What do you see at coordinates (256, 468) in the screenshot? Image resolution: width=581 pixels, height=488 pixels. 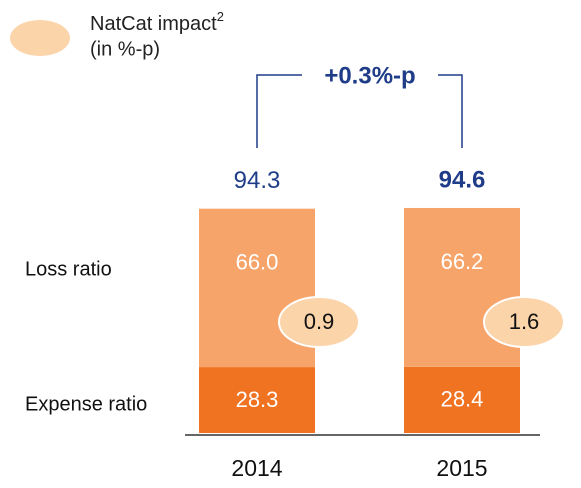 I see `x-tick-label: 2014` at bounding box center [256, 468].